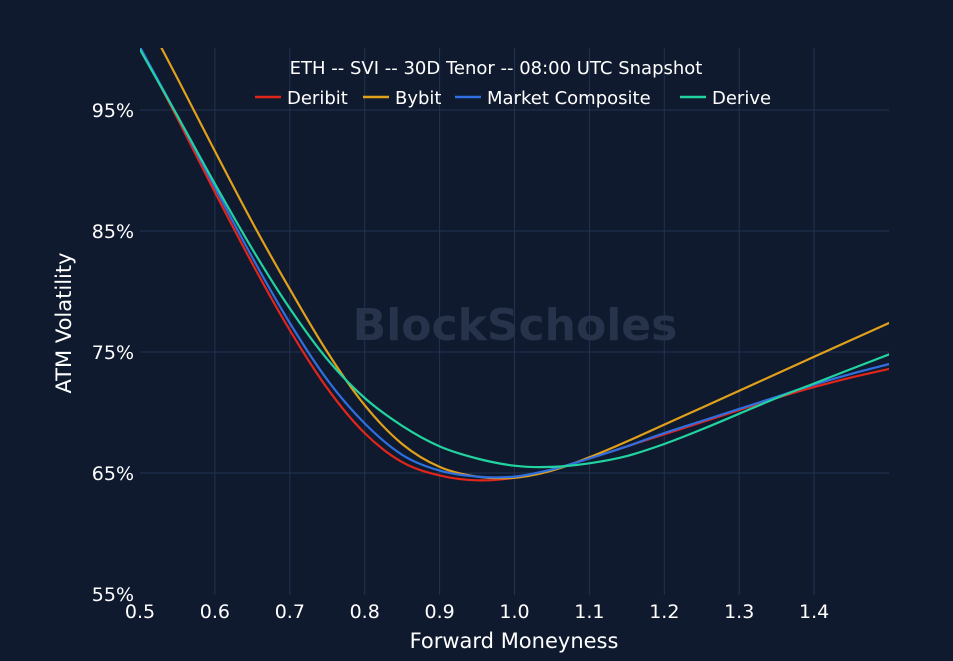  Describe the element at coordinates (515, 325) in the screenshot. I see `watermark: BlockScholes` at that location.